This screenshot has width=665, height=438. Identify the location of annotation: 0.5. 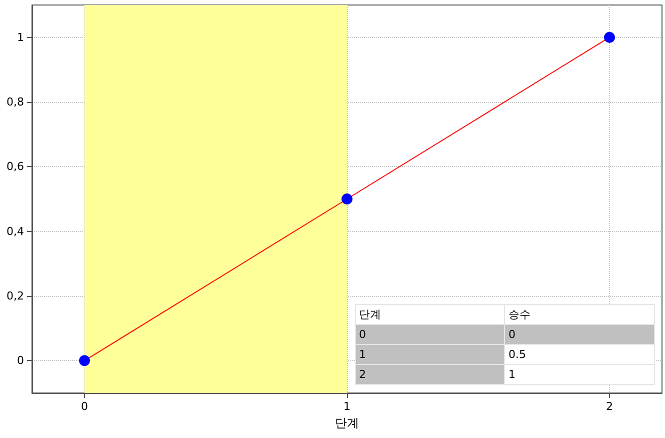
(579, 354).